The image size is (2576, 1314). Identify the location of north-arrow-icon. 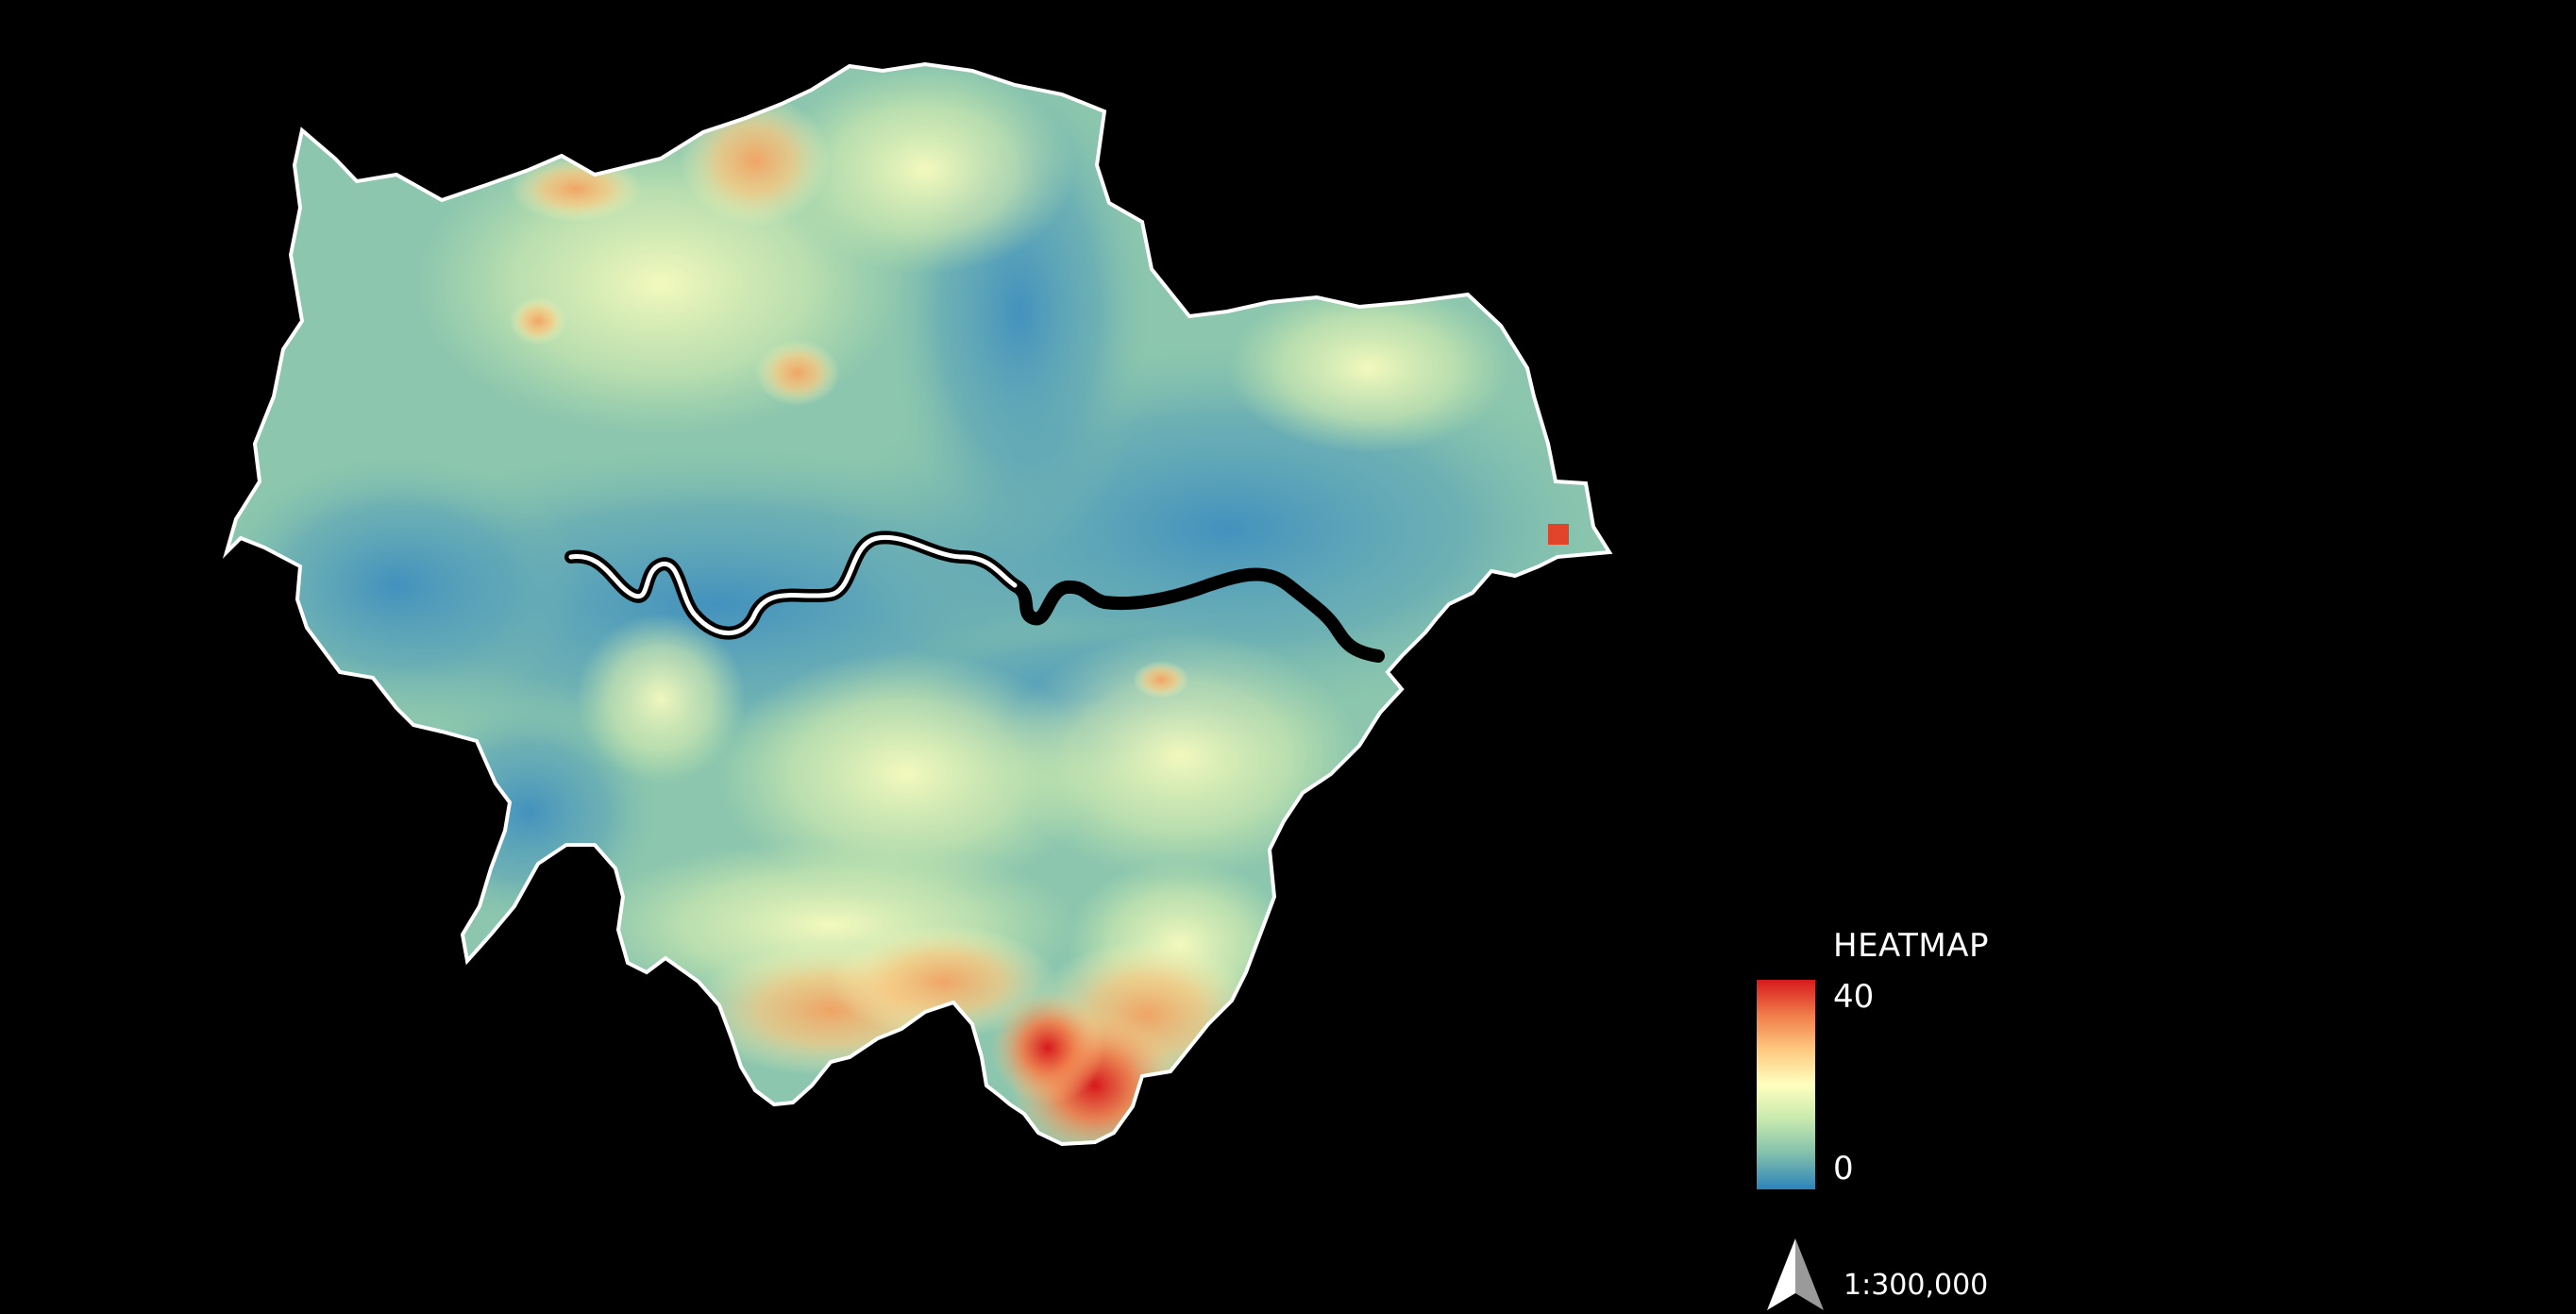
(1795, 1274).